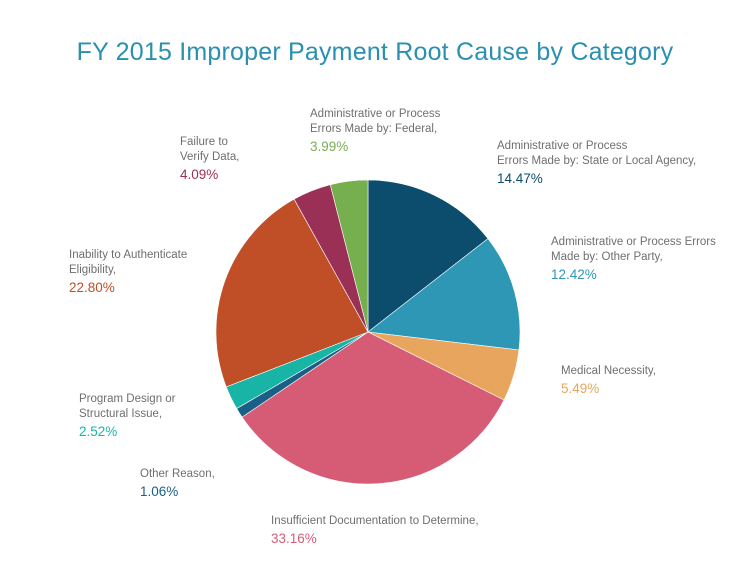  I want to click on label-medical-necessity: Medical Necessity, 5.49%, so click(609, 380).